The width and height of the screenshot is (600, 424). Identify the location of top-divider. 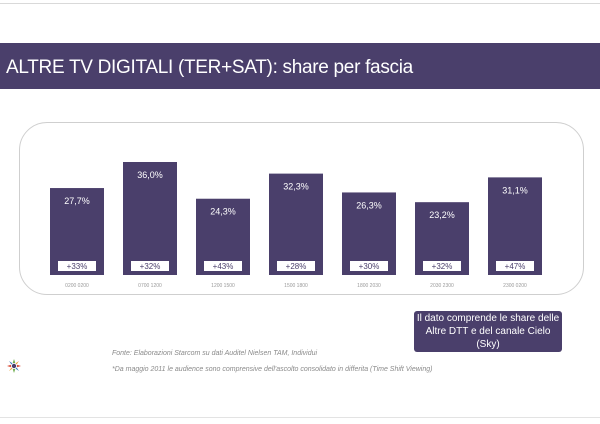
(300, 3).